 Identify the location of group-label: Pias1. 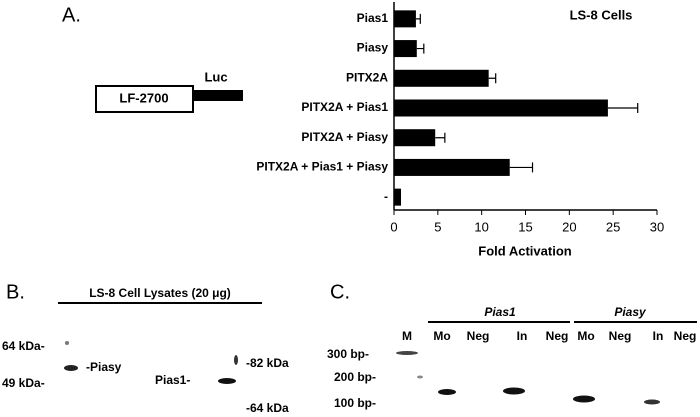
(500, 312).